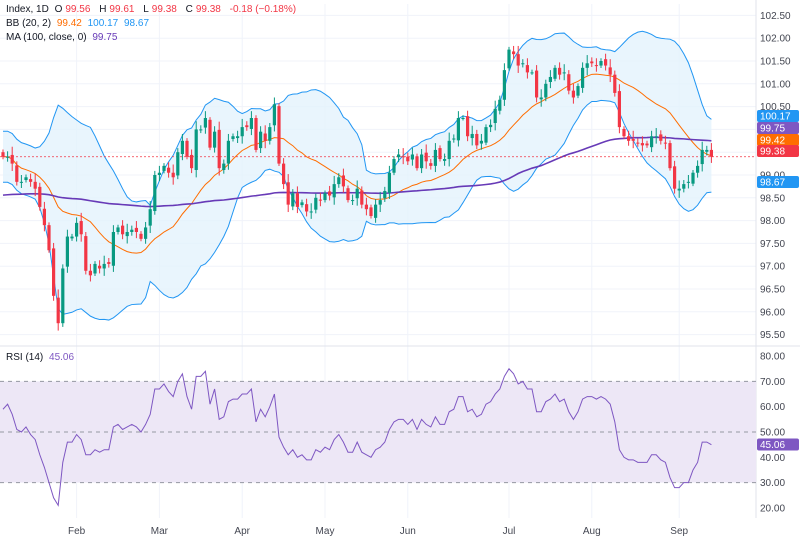 The image size is (800, 544). What do you see at coordinates (72, 9) in the screenshot?
I see `legend-open: O 99.56` at bounding box center [72, 9].